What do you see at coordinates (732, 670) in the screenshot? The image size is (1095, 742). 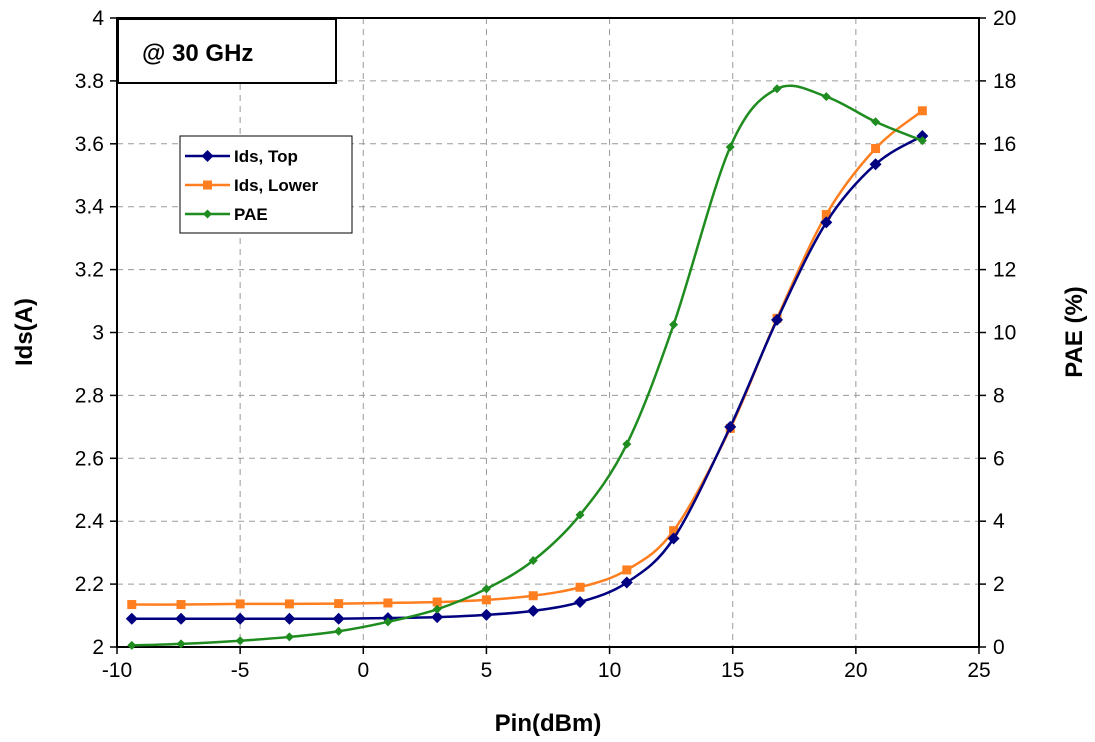 I see `x-tick-label: 15` at bounding box center [732, 670].